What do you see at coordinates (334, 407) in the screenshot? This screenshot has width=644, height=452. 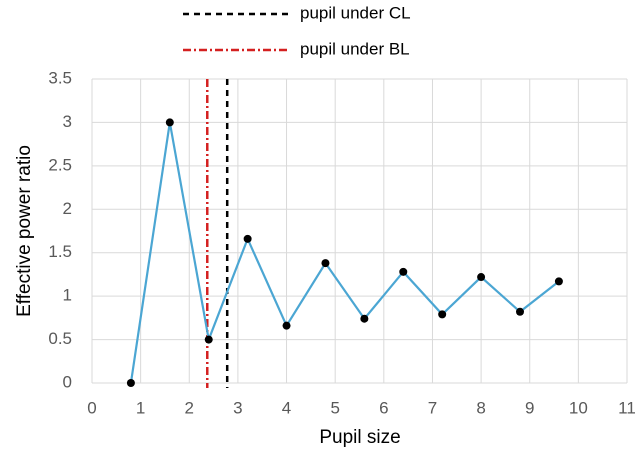 I see `x-tick-label: 5` at bounding box center [334, 407].